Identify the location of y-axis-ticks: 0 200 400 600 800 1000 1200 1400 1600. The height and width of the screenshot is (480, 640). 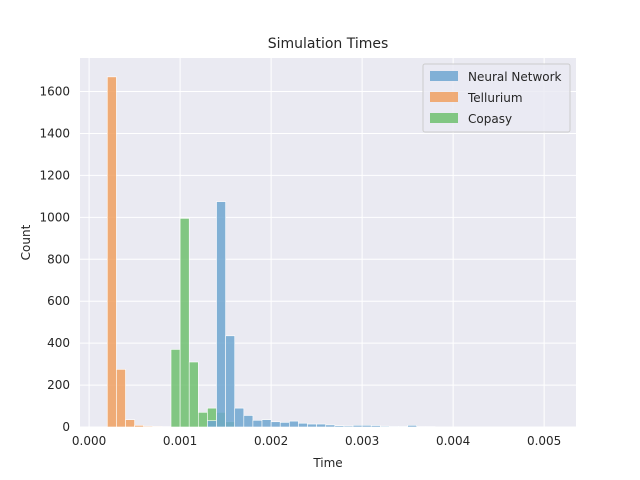
(54, 259).